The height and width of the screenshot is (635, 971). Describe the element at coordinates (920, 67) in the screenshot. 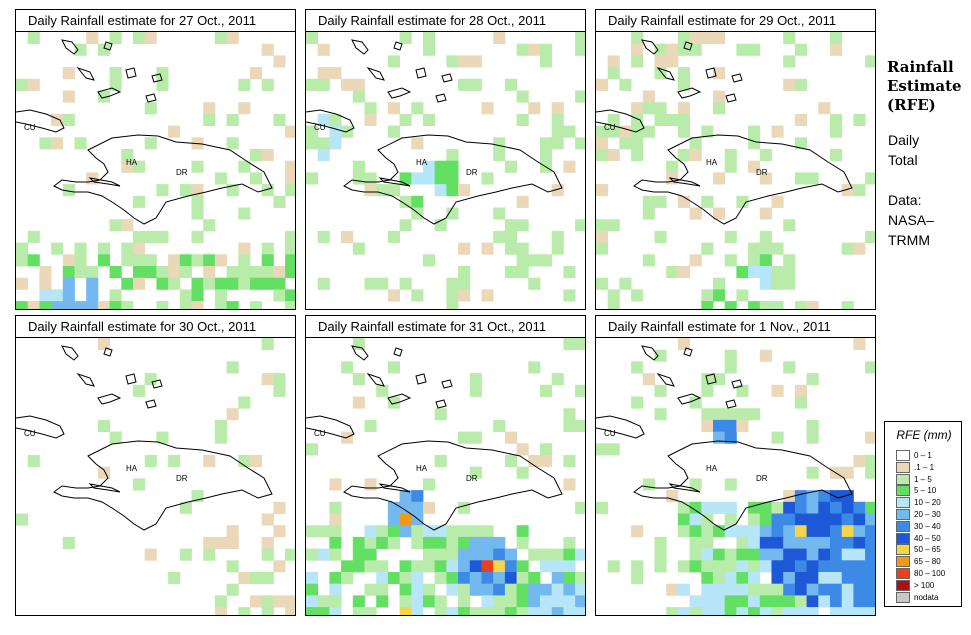

I see `side-title-line: Rainfall` at that location.